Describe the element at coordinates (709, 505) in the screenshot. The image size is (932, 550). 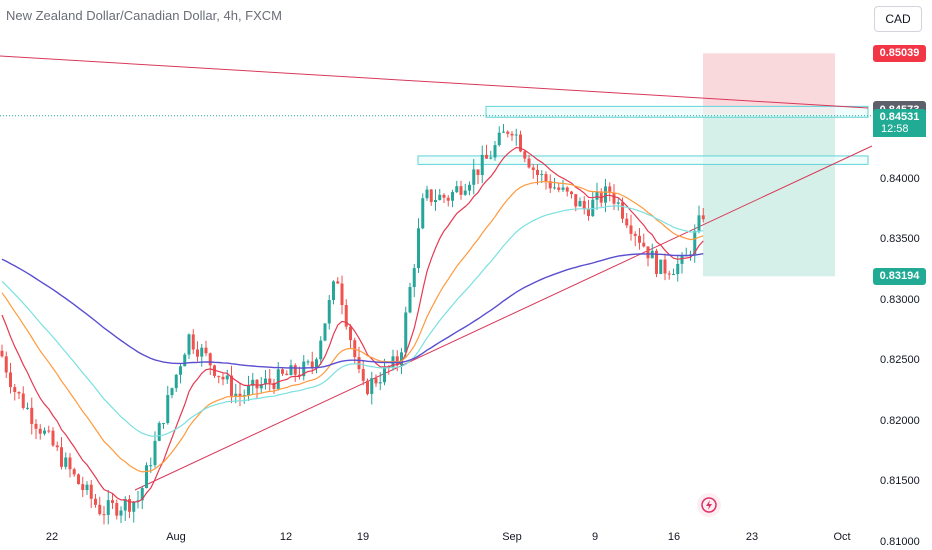
I see `lightning-alert-icon` at that location.